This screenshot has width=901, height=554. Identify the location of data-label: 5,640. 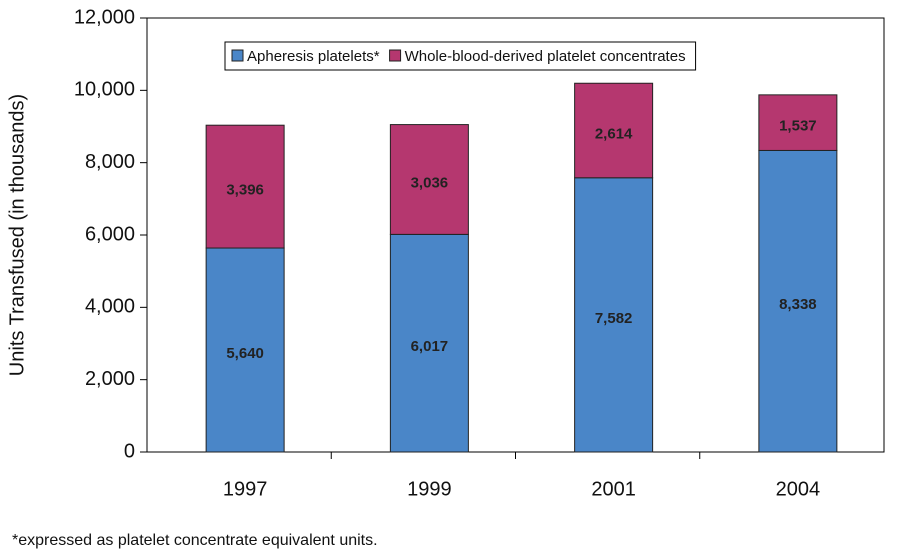
(245, 353).